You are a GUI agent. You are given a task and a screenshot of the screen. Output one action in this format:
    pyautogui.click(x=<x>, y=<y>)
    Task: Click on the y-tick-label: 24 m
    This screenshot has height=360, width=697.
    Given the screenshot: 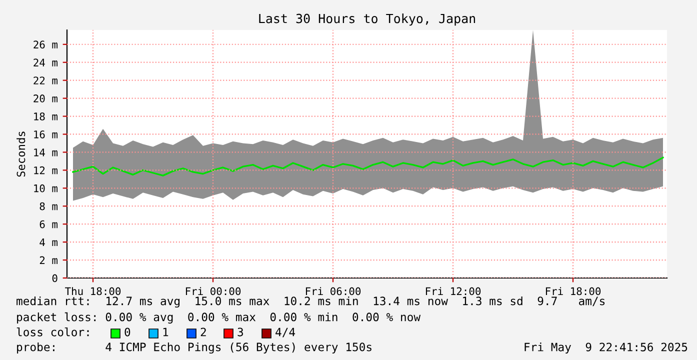 What is the action you would take?
    pyautogui.click(x=46, y=62)
    